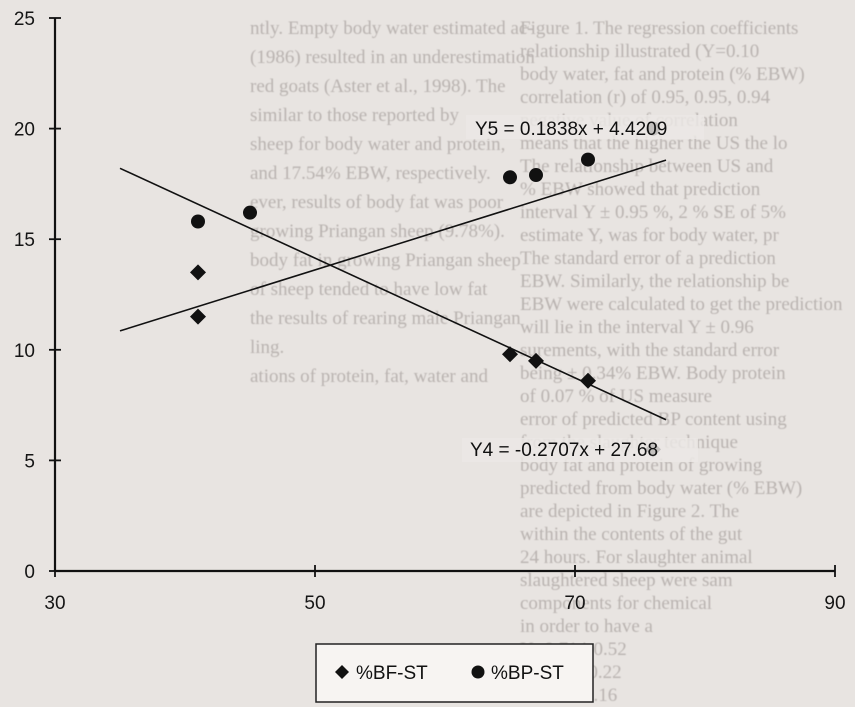  I want to click on legend: %BF-ST %BP-ST, so click(454, 673).